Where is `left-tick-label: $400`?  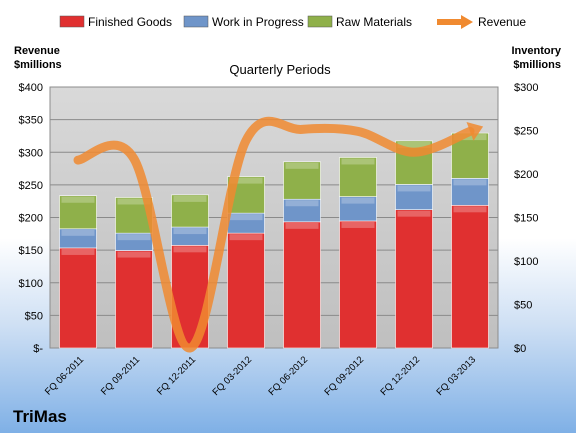
left-tick-label: $400 is located at coordinates (31, 88).